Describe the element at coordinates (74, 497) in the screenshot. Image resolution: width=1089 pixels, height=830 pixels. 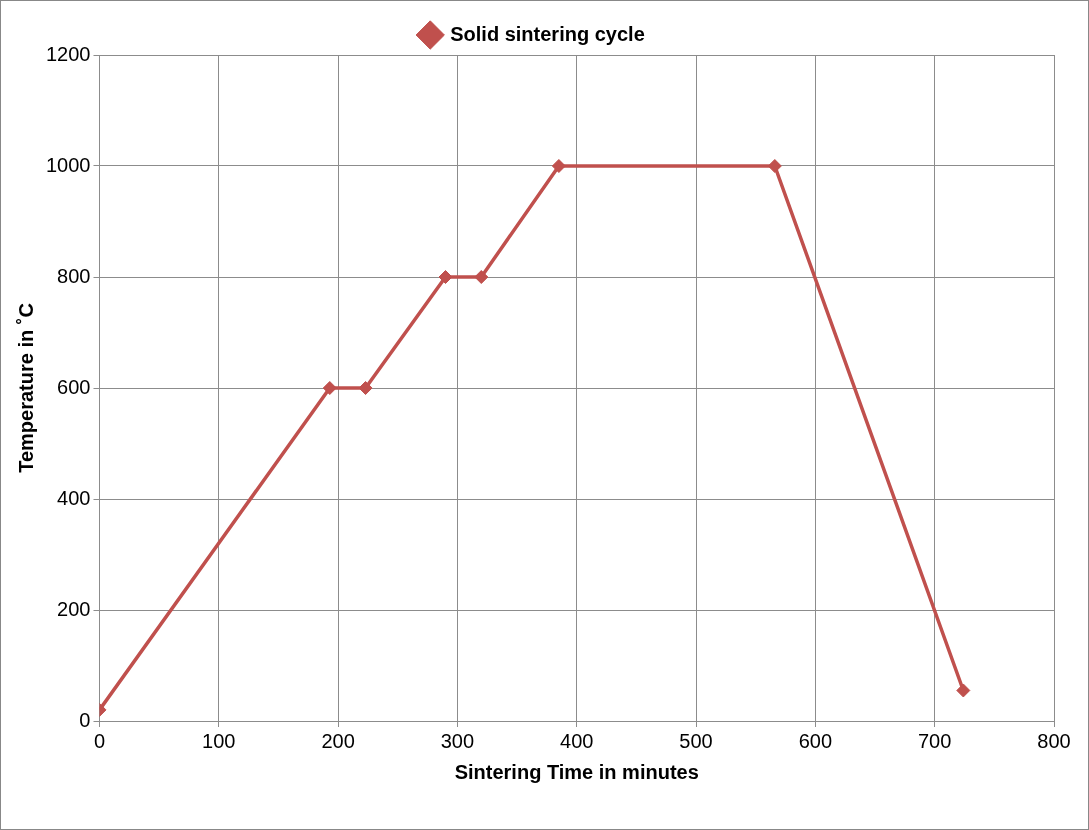
I see `y-tick-label: 400` at that location.